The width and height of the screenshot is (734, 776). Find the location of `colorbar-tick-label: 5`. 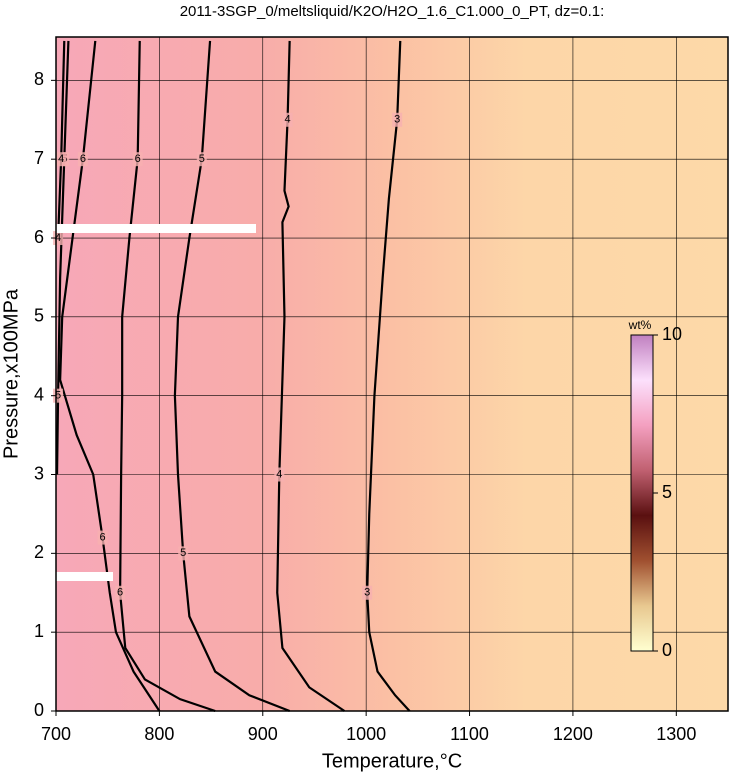

colorbar-tick-label: 5 is located at coordinates (667, 492).